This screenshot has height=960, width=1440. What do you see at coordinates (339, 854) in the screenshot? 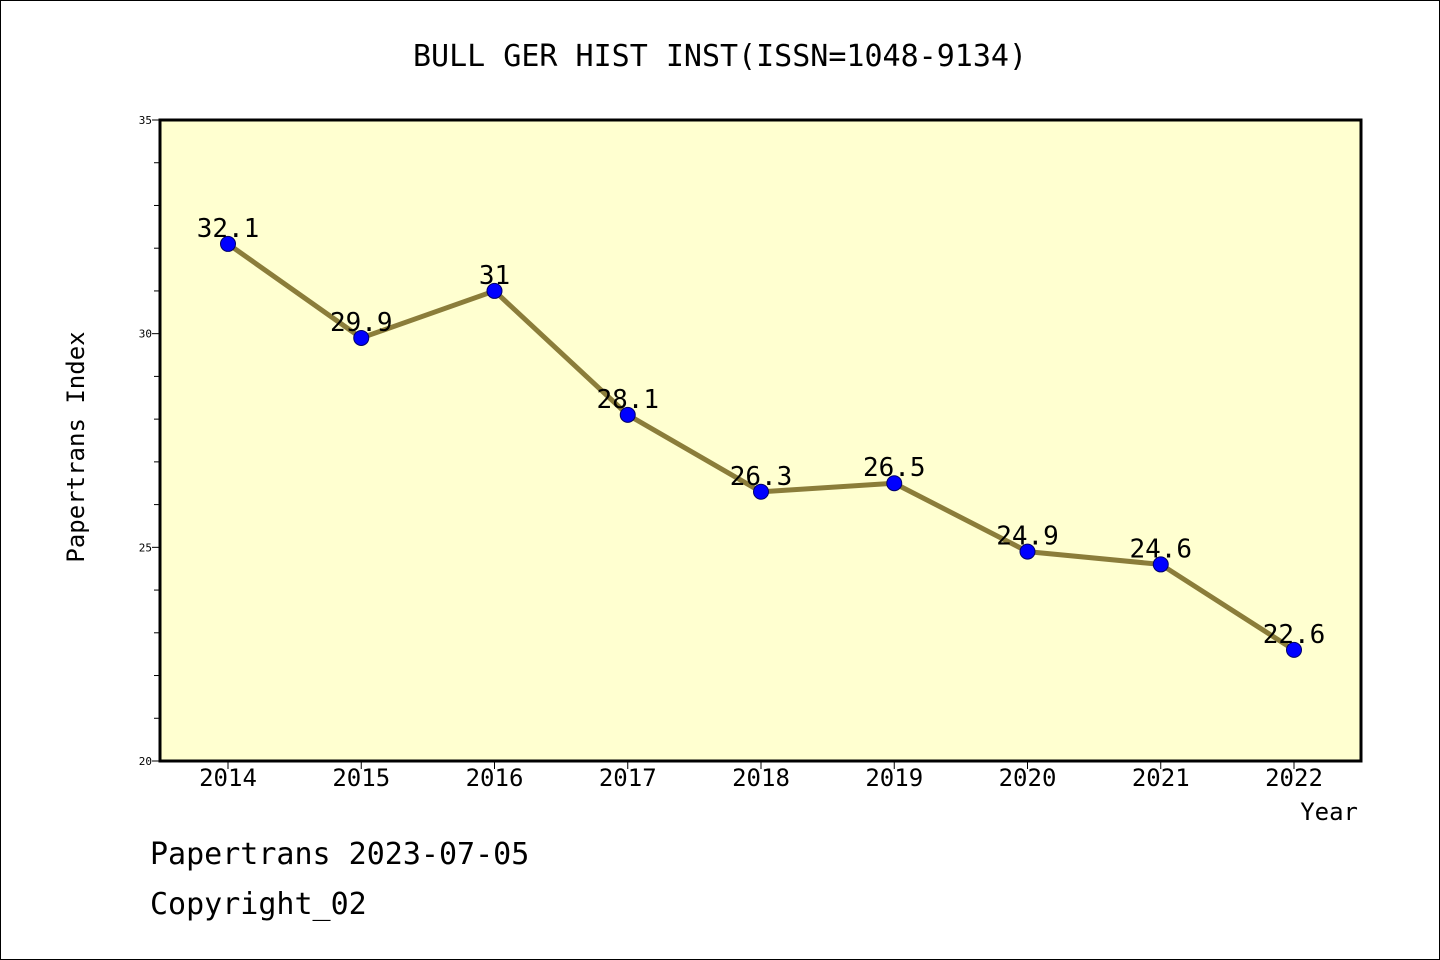
I see `footer-date: Papertrans 2023-07-05` at bounding box center [339, 854].